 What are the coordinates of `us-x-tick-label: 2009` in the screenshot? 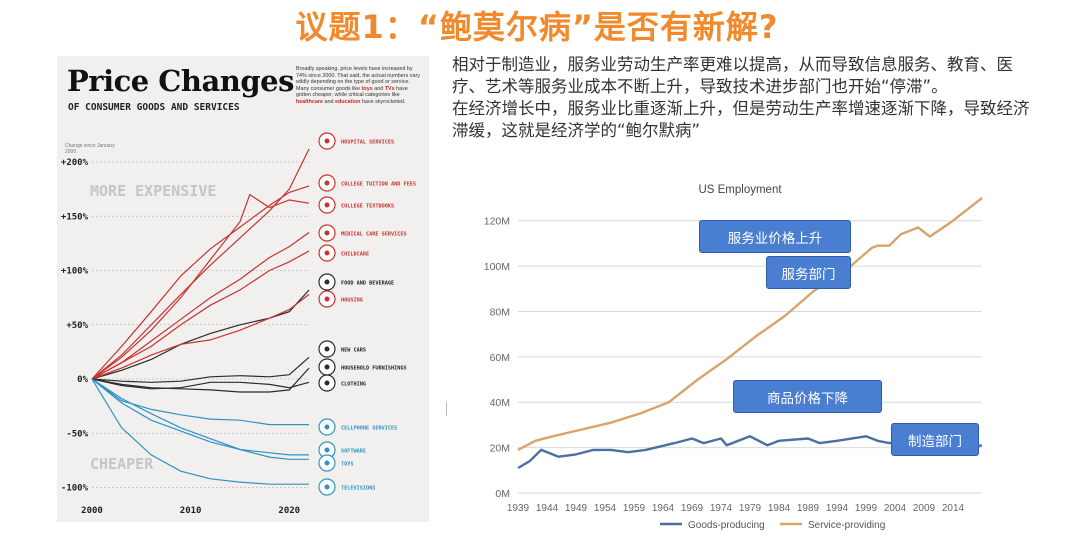 It's located at (924, 508).